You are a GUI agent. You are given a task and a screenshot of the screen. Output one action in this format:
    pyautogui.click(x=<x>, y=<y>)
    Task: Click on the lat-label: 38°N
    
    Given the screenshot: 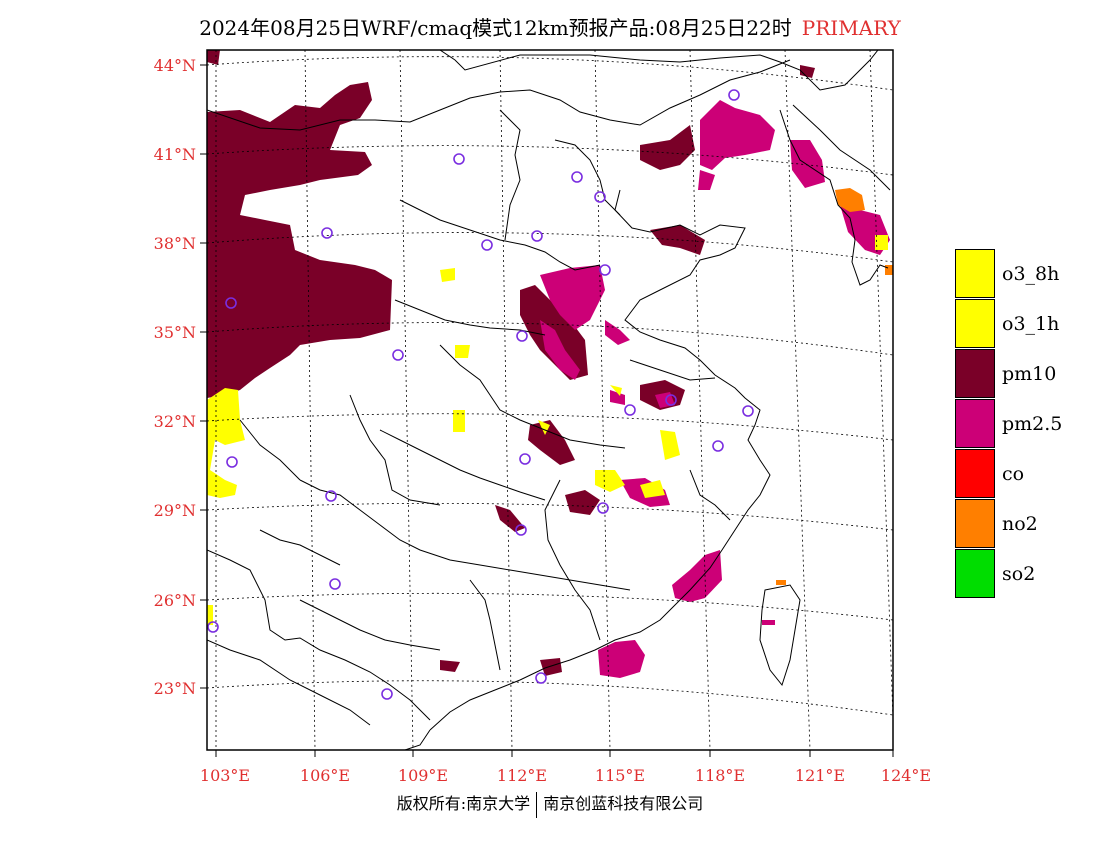 What is the action you would take?
    pyautogui.click(x=174, y=243)
    